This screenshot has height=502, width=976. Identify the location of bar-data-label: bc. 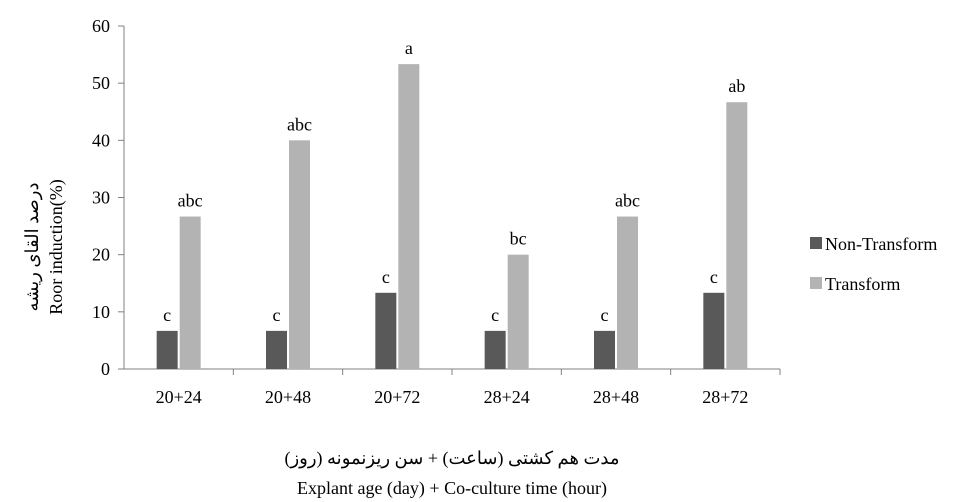
(518, 239).